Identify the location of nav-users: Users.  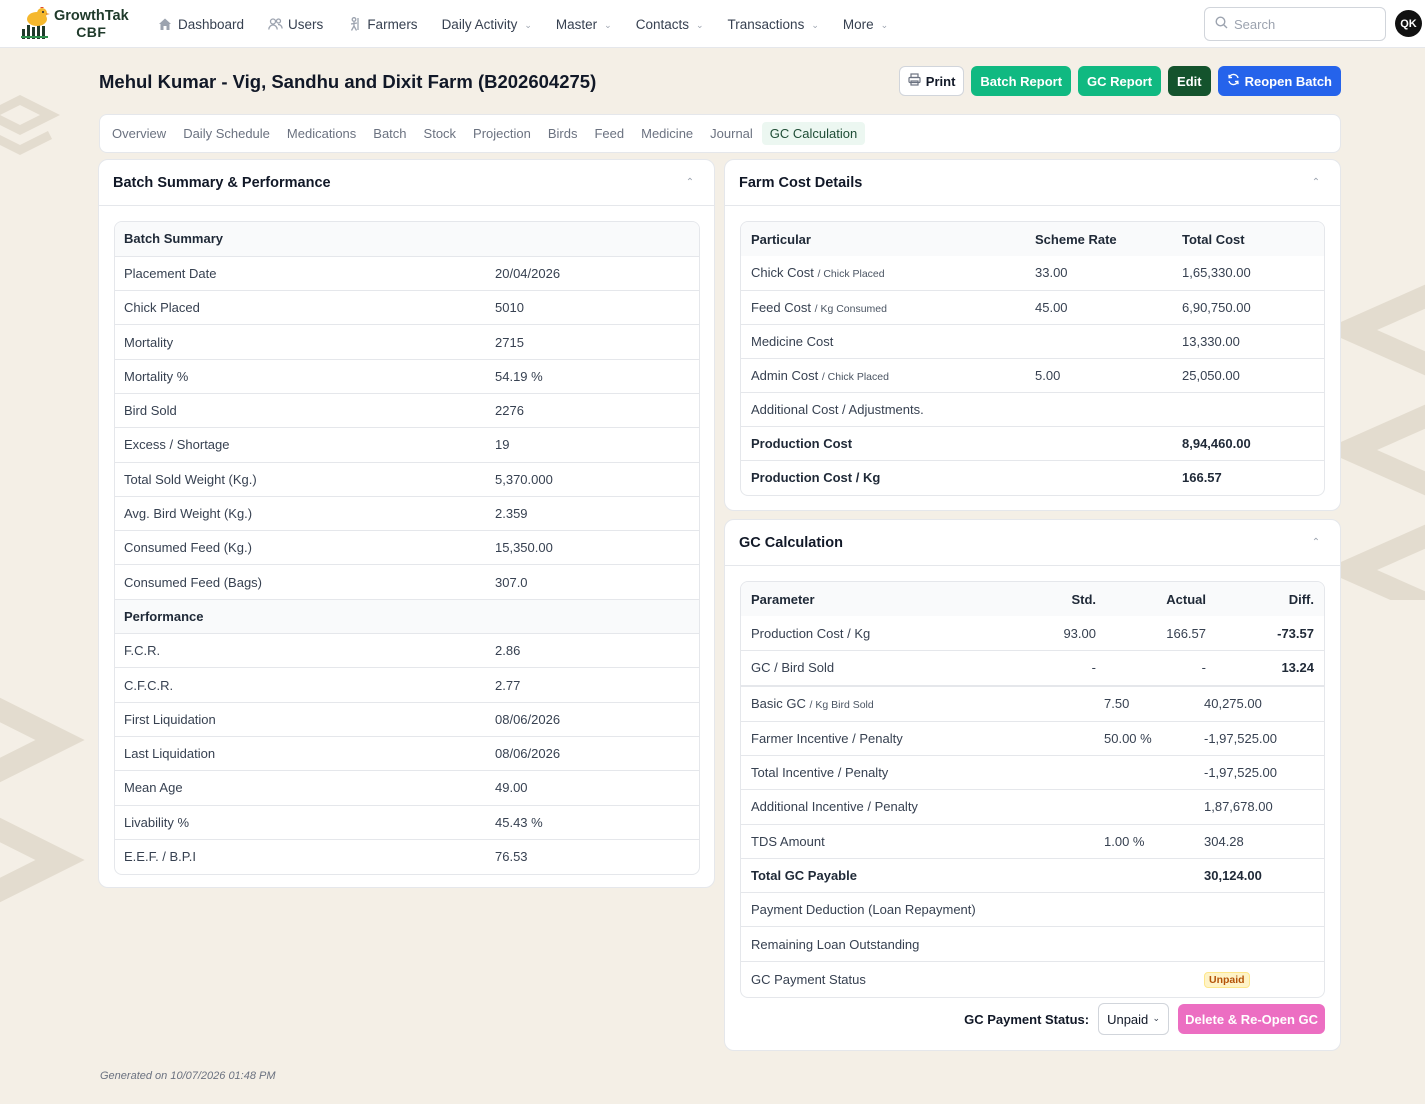
(295, 24).